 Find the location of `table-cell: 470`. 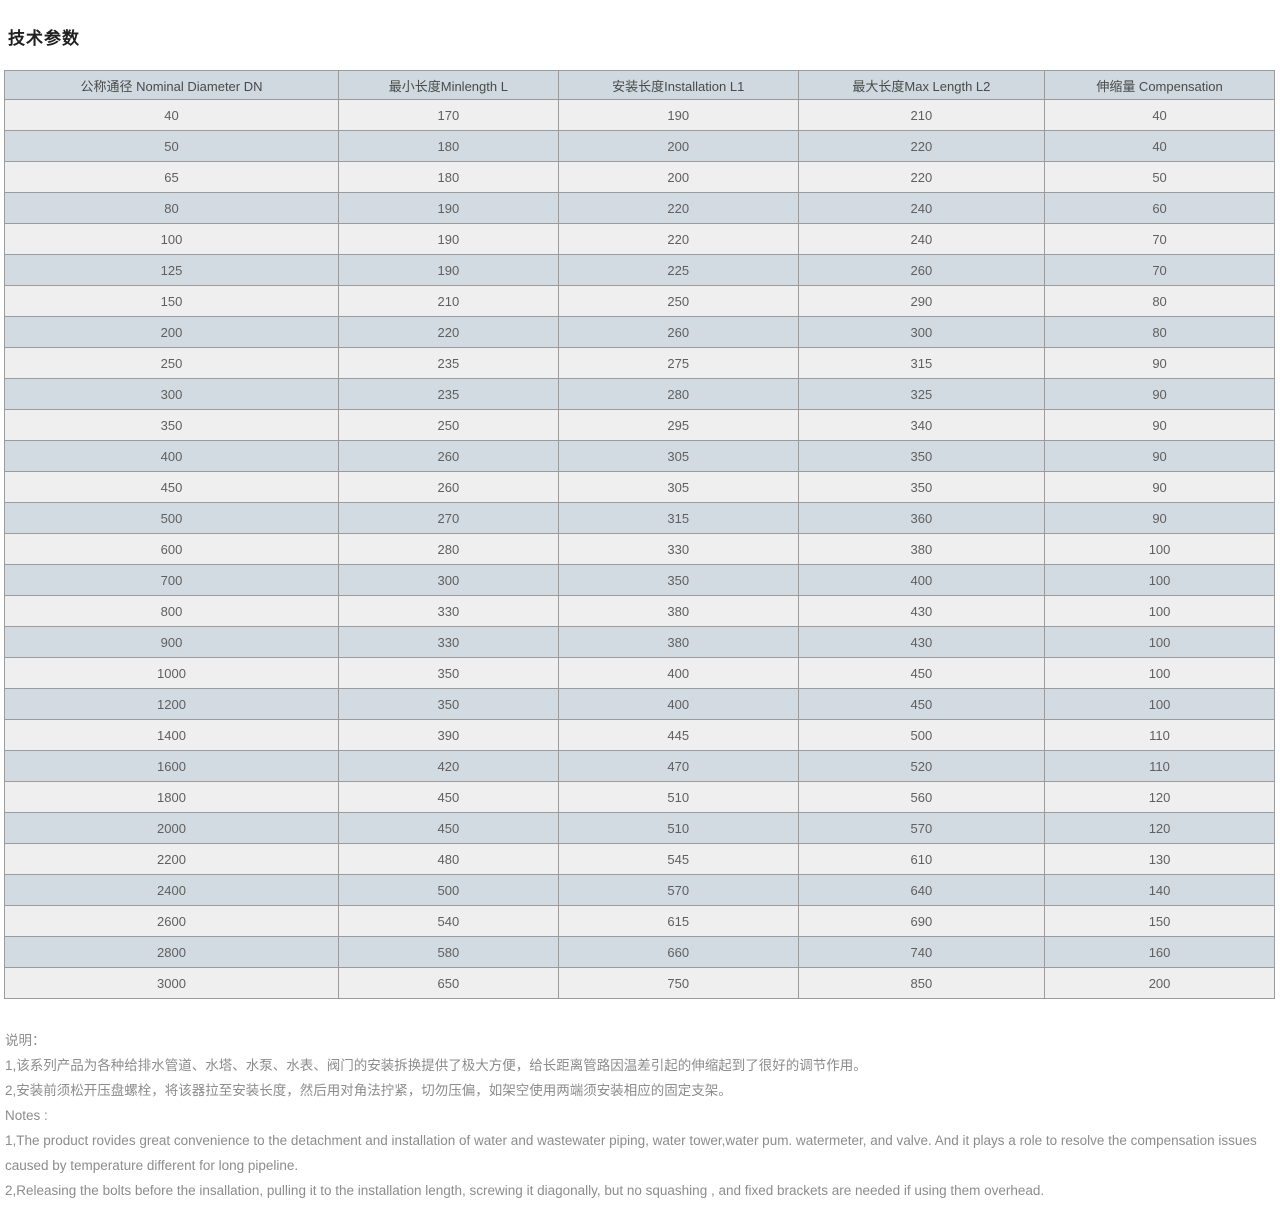

table-cell: 470 is located at coordinates (678, 766).